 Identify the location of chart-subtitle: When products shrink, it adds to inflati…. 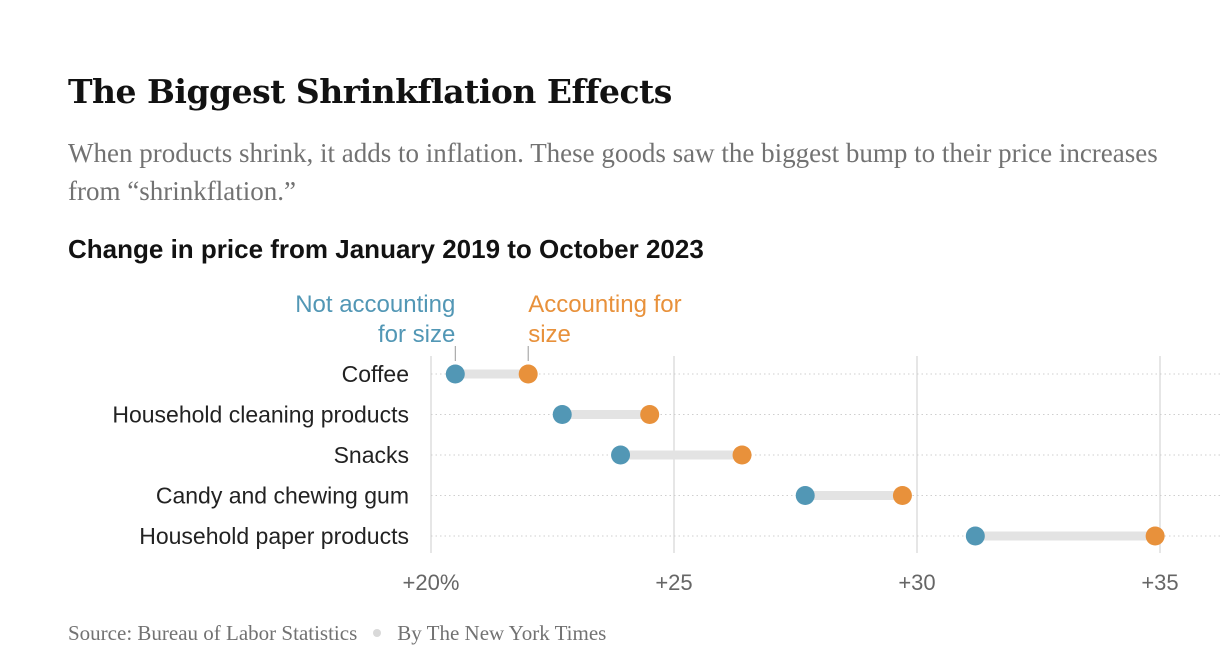
(613, 172).